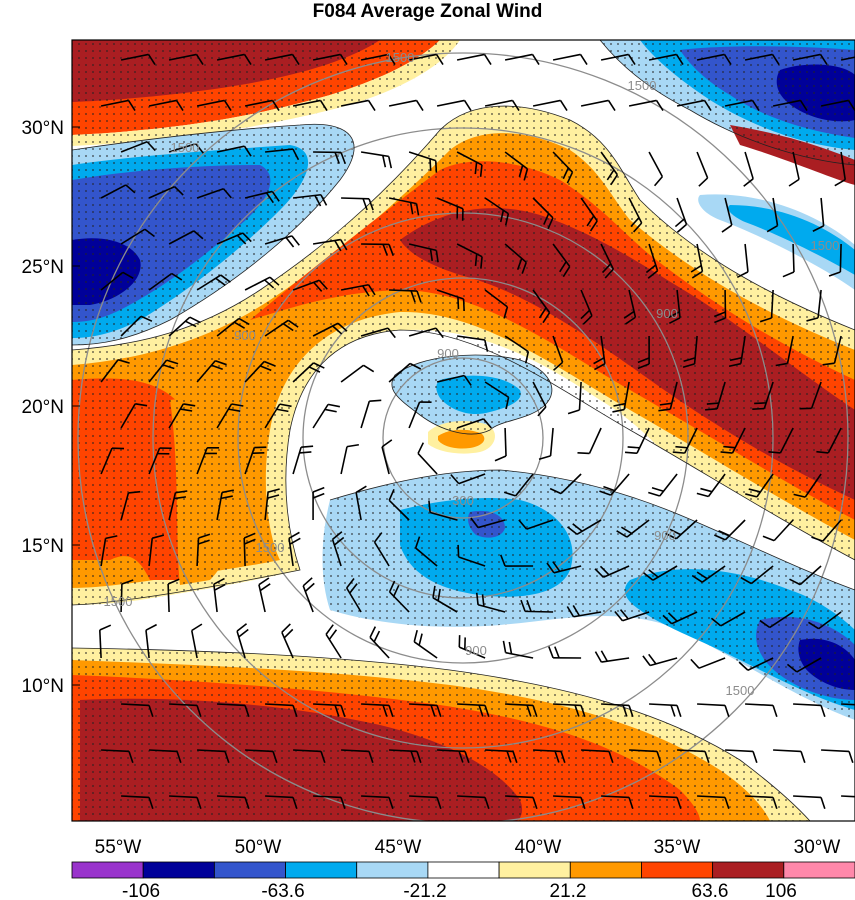 Image resolution: width=855 pixels, height=900 pixels. Describe the element at coordinates (710, 890) in the screenshot. I see `colorbar-label: 63.6` at that location.